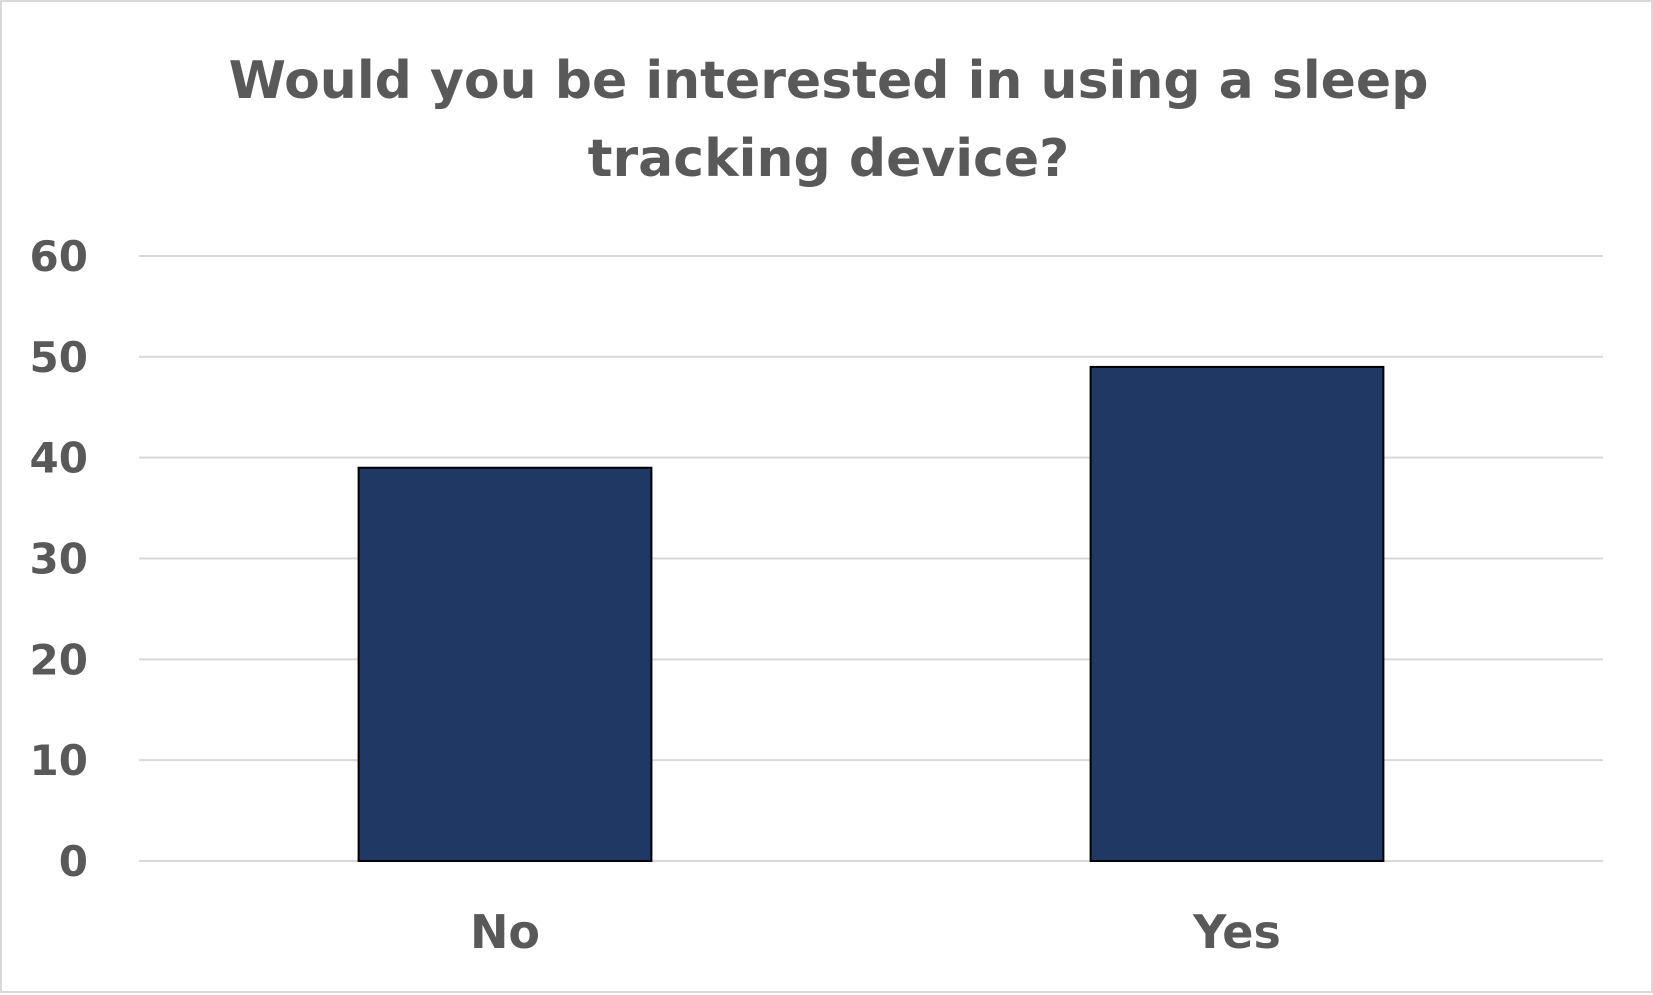 The image size is (1653, 995). I want to click on y-tick-label: 60, so click(59, 256).